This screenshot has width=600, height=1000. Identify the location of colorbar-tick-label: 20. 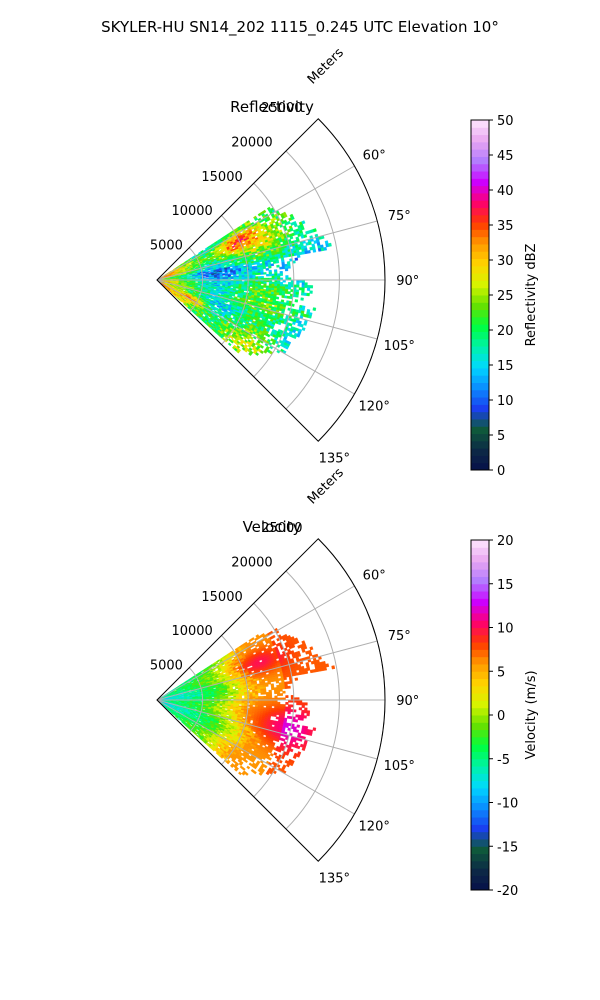
(505, 331).